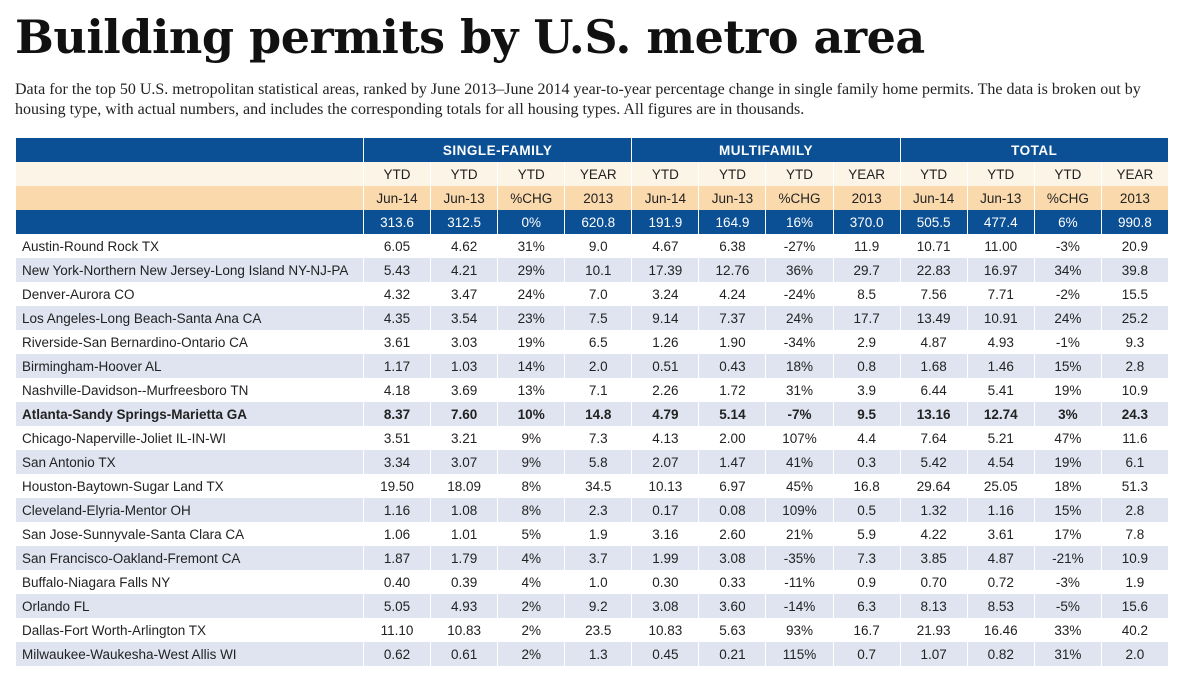 This screenshot has width=1200, height=674. What do you see at coordinates (732, 414) in the screenshot?
I see `table-cell: 5.14` at bounding box center [732, 414].